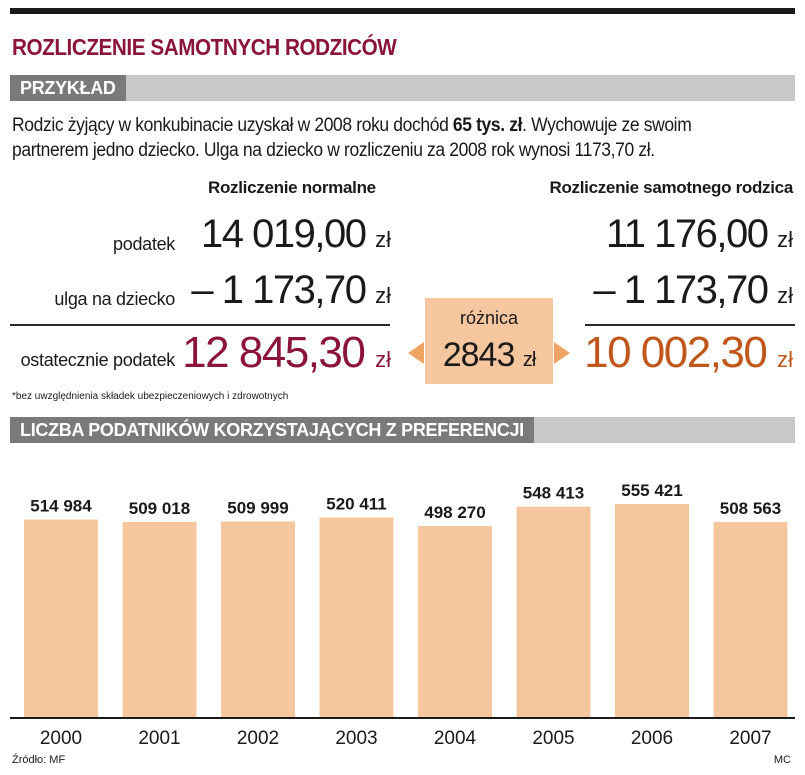 This screenshot has width=805, height=775. Describe the element at coordinates (383, 359) in the screenshot. I see `normal-final-unit: zł` at that location.